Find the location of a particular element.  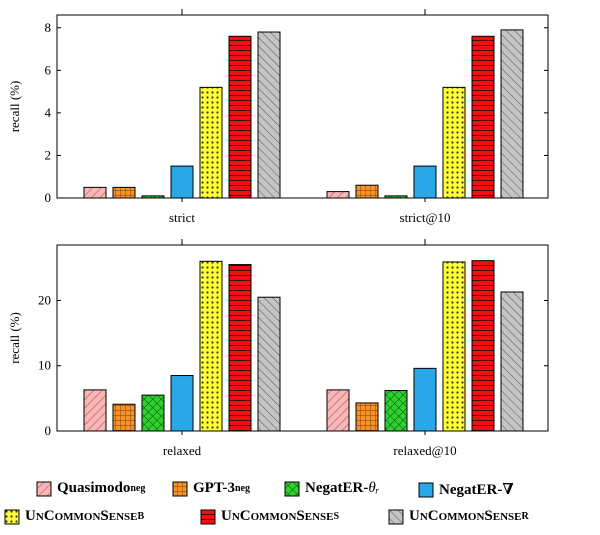

legend-row-2: UnCommonSense B UnCommonSense S is located at coordinates (300, 521).